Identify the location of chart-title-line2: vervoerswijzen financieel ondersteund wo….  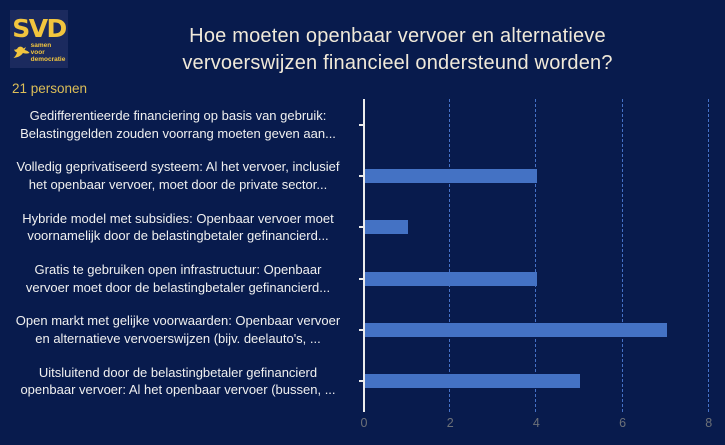
(397, 63).